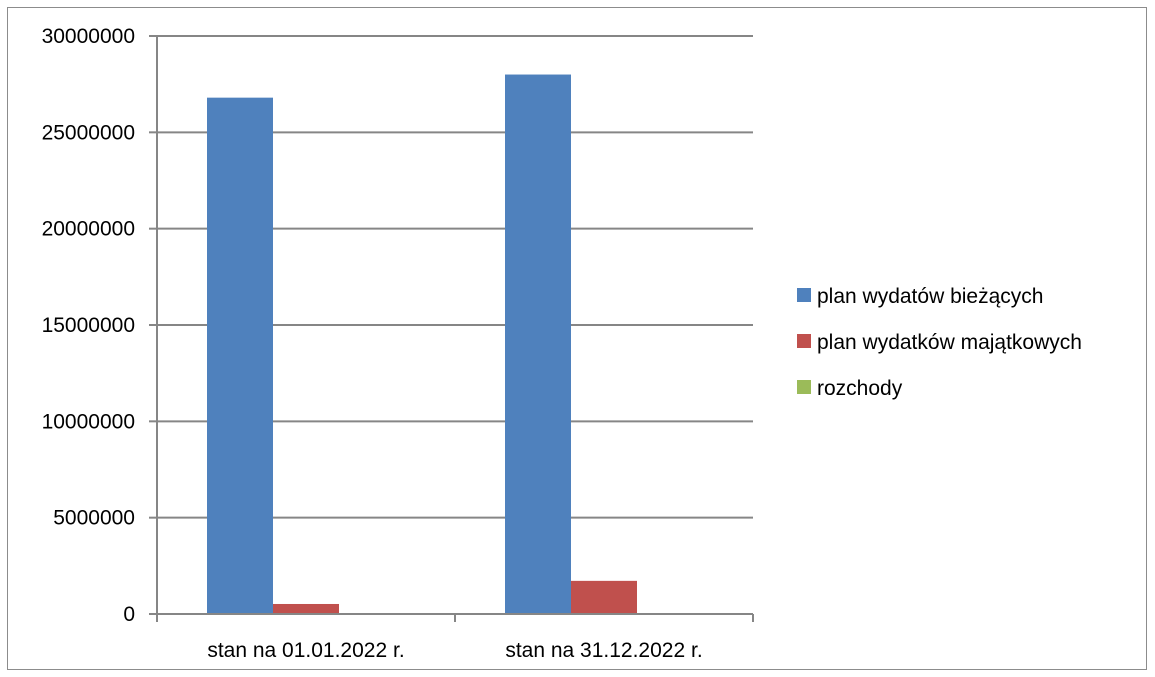 The image size is (1155, 677). What do you see at coordinates (88, 36) in the screenshot?
I see `y-tick-label: 30000000` at bounding box center [88, 36].